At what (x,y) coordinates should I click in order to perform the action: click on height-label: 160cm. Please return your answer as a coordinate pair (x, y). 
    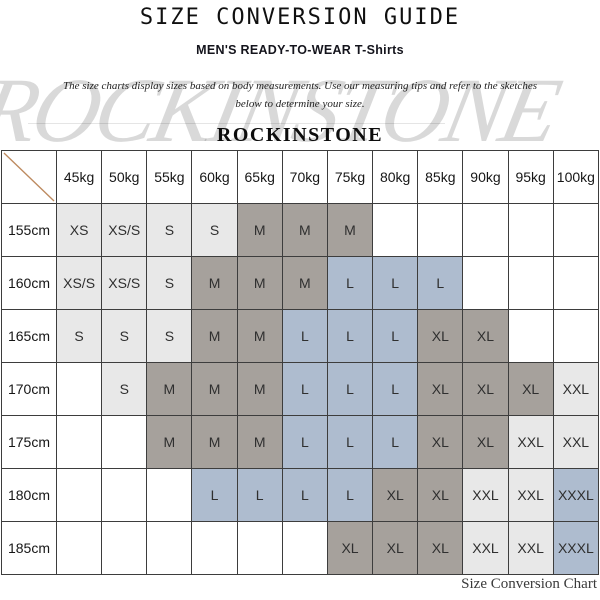
    Looking at the image, I should click on (29, 283).